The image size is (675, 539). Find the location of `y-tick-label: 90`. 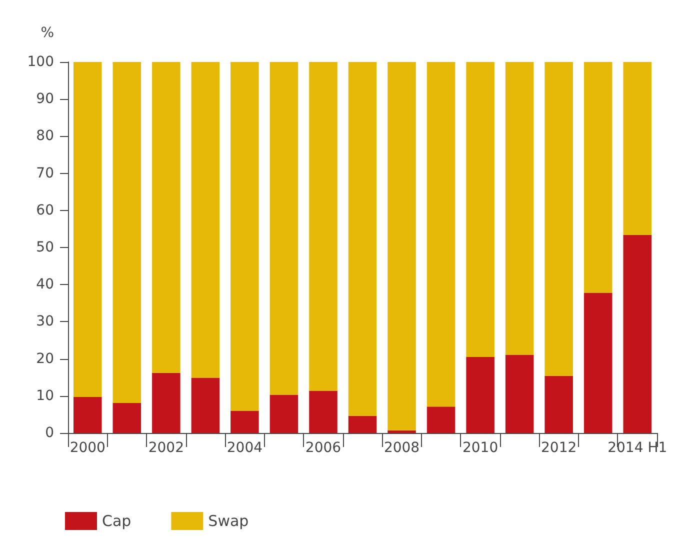

y-tick-label: 90 is located at coordinates (45, 99).